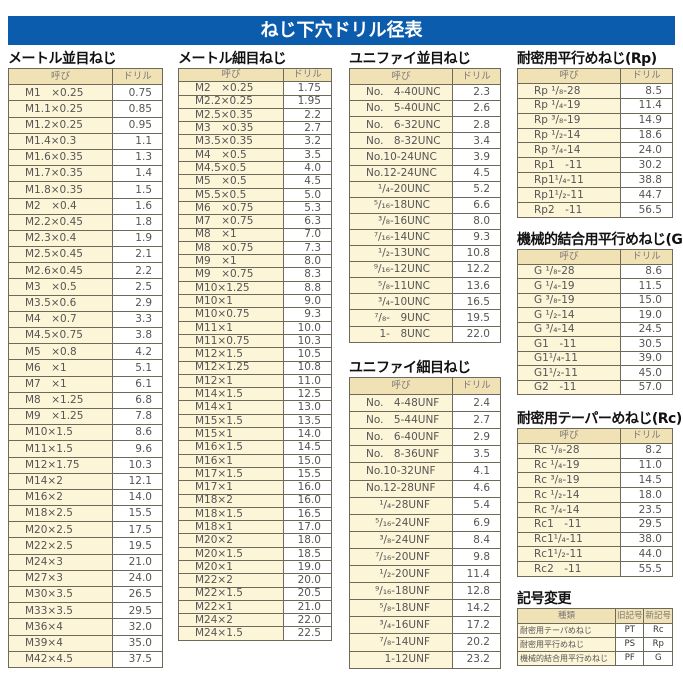 Image resolution: width=683 pixels, height=683 pixels. I want to click on table-row: Rp1¹/₂-11 44.7, so click(595, 195).